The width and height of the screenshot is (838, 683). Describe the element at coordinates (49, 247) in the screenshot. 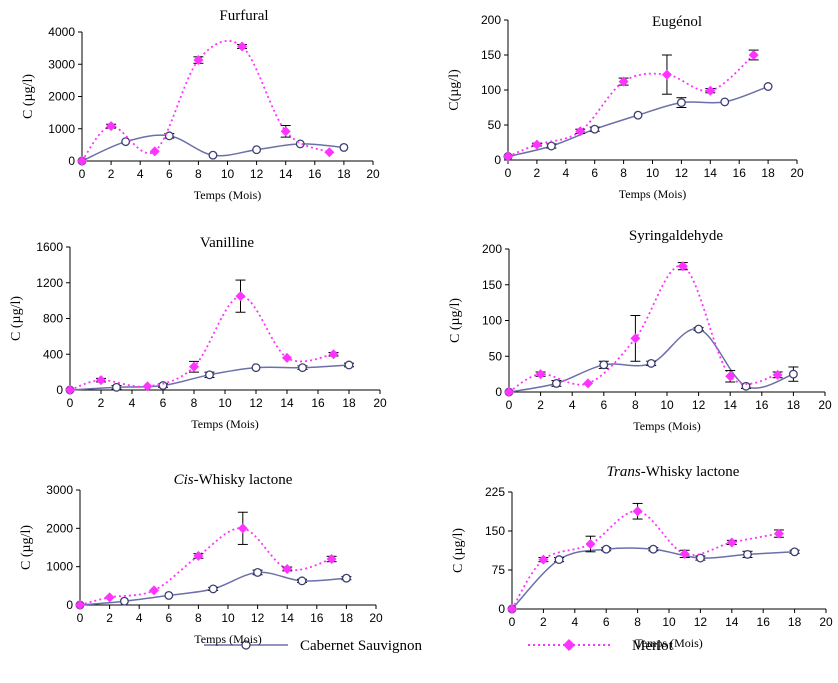

I see `y-tick-label: 1600` at that location.